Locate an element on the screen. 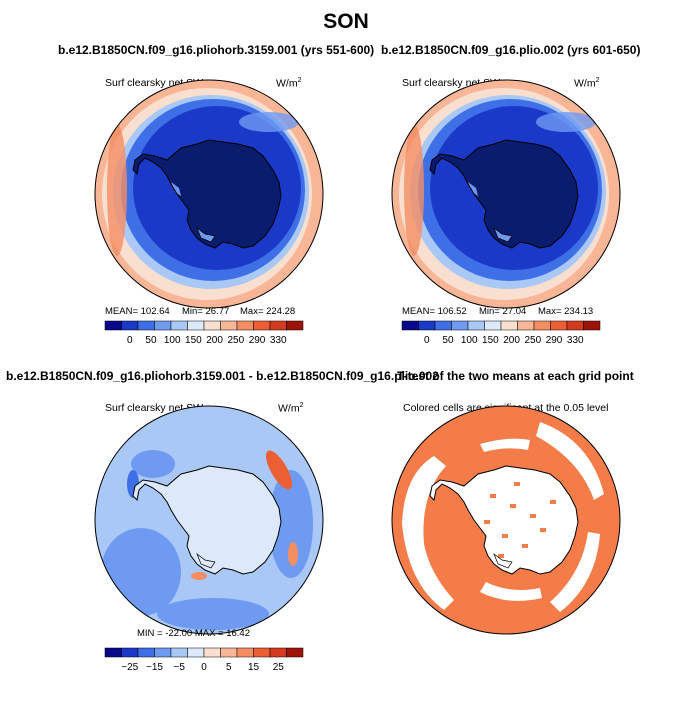 The width and height of the screenshot is (692, 702). panel-2-colorbar: 0 50 100 150 200 250 290 330 is located at coordinates (501, 333).